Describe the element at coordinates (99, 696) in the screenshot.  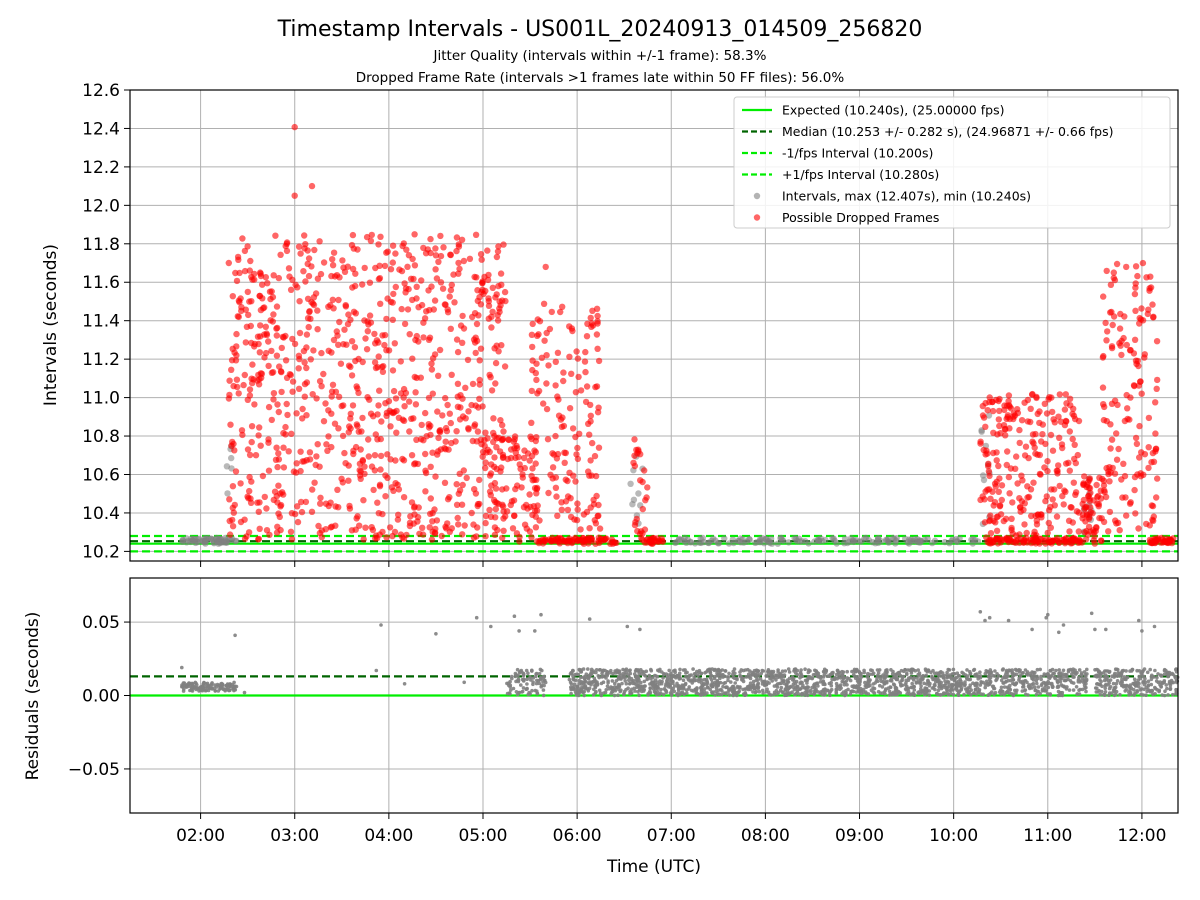
I see `residuals-y-ticks: −0.050.000.05` at that location.